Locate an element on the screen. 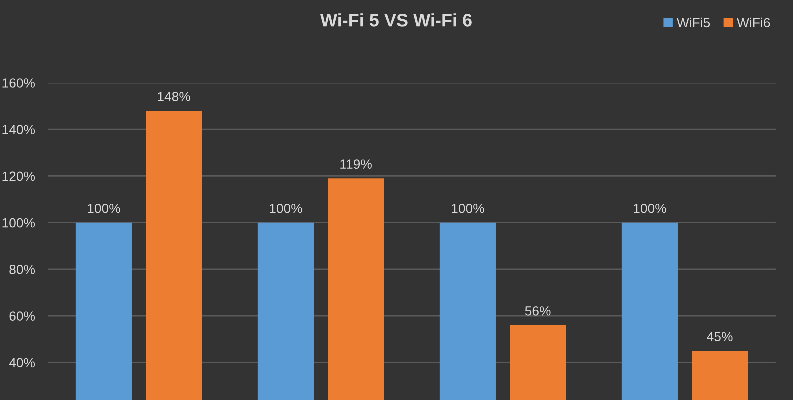 The image size is (793, 400). data-label: 148% is located at coordinates (174, 97).